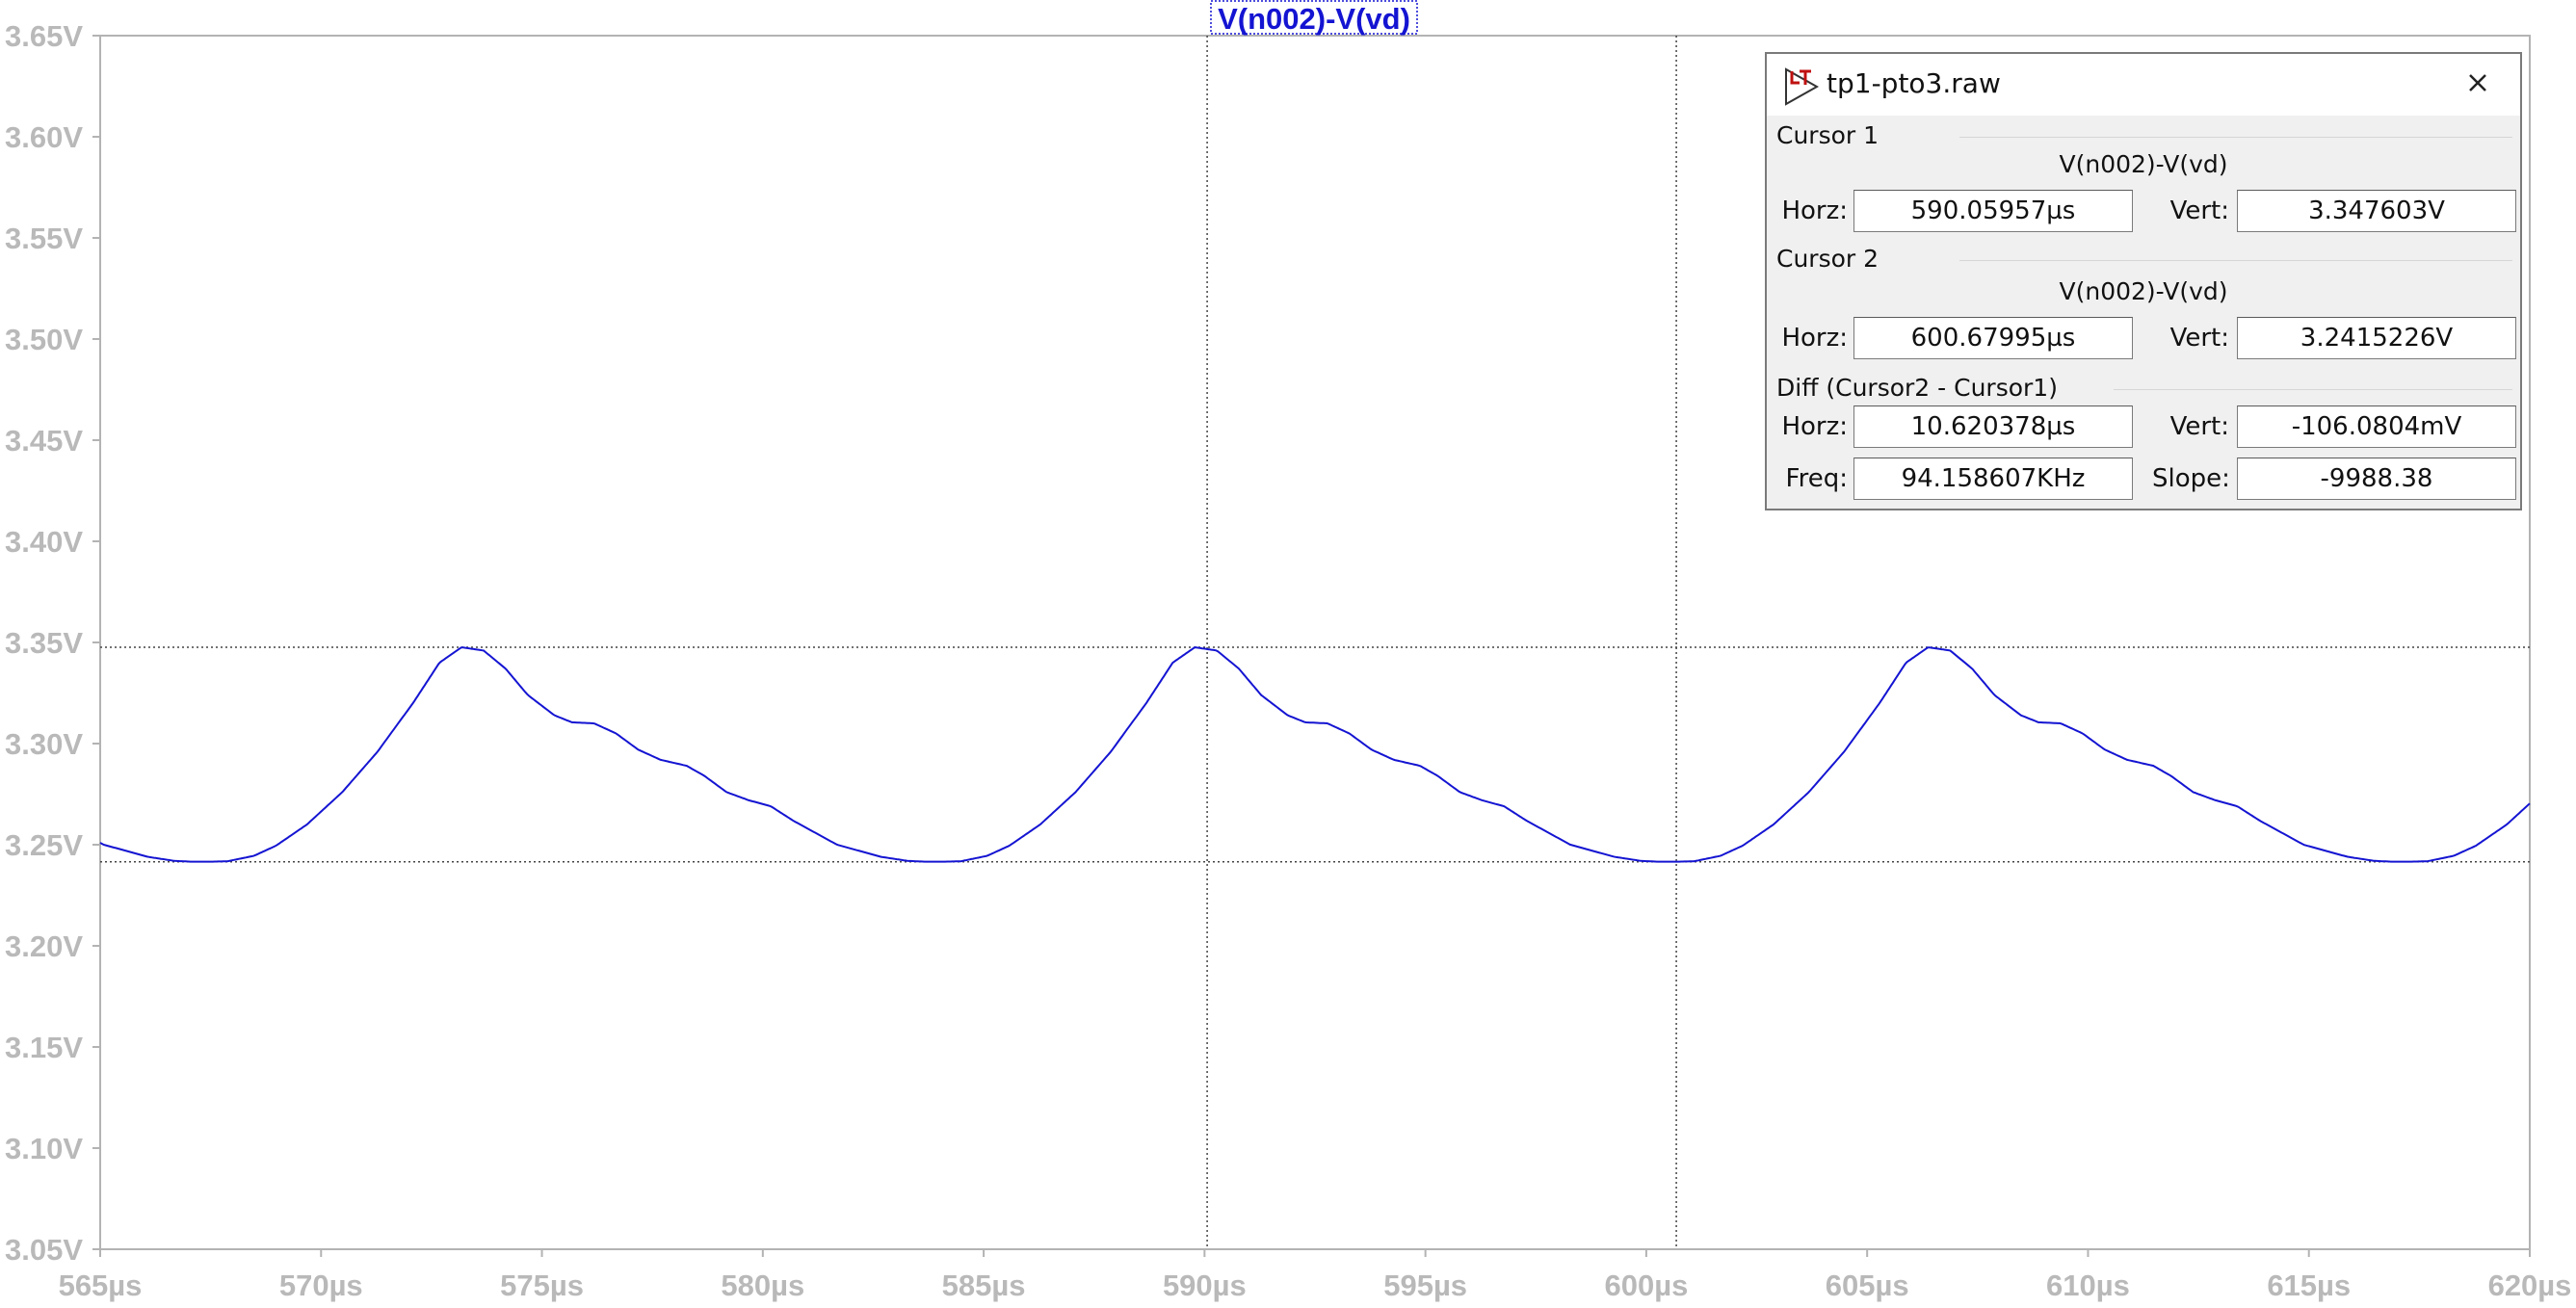 Image resolution: width=2576 pixels, height=1308 pixels. What do you see at coordinates (2088, 1285) in the screenshot?
I see `x-tick-label: 610µs` at bounding box center [2088, 1285].